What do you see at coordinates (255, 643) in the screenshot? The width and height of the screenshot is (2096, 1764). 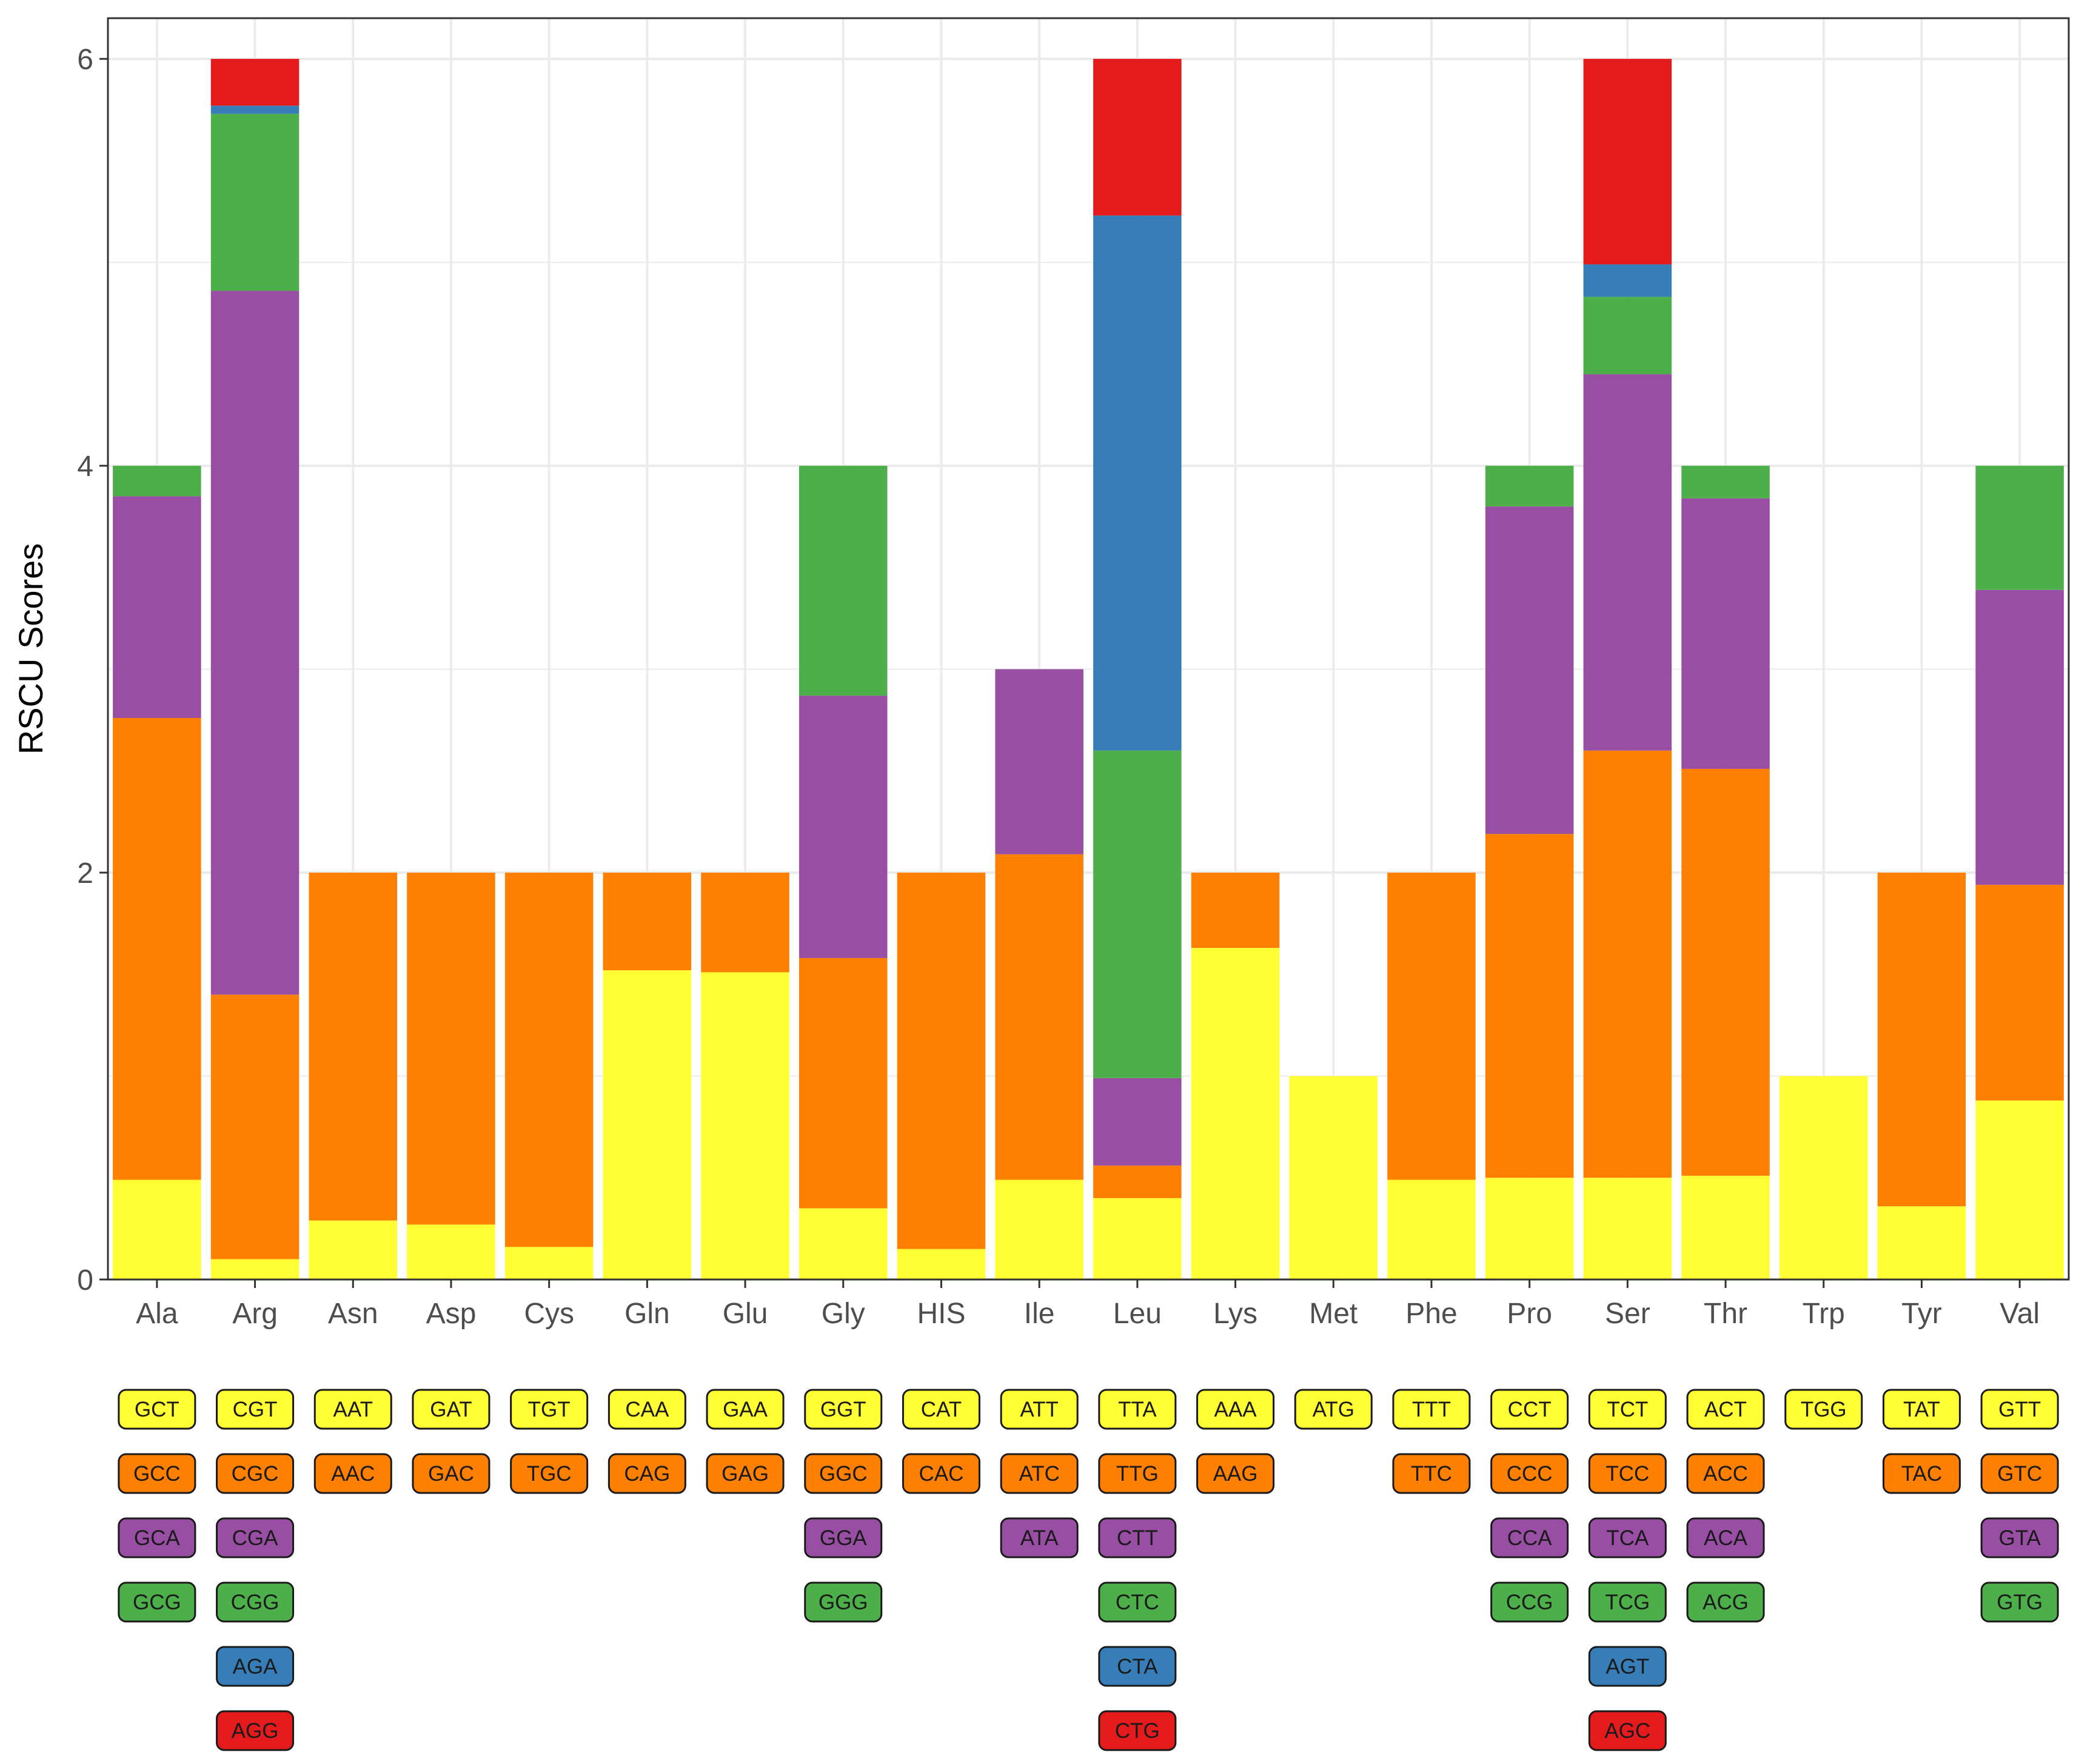 I see `bar-segment-cga` at bounding box center [255, 643].